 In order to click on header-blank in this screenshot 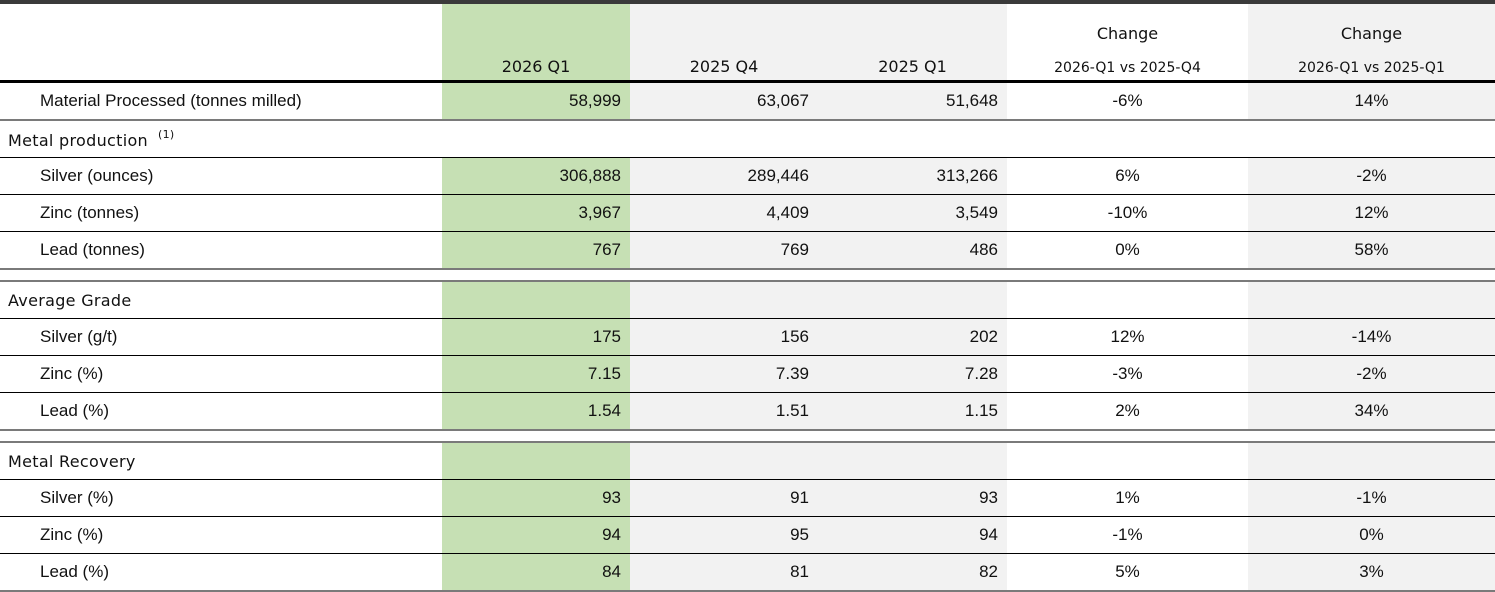, I will do `click(221, 41)`.